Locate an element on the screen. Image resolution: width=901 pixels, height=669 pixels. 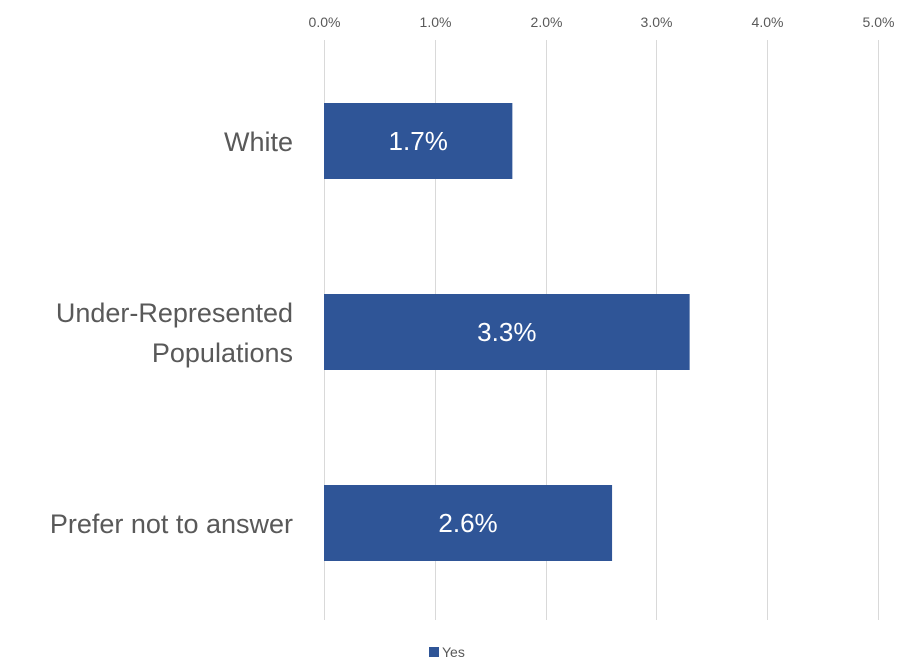
x-tick-label: 2.0% is located at coordinates (547, 22).